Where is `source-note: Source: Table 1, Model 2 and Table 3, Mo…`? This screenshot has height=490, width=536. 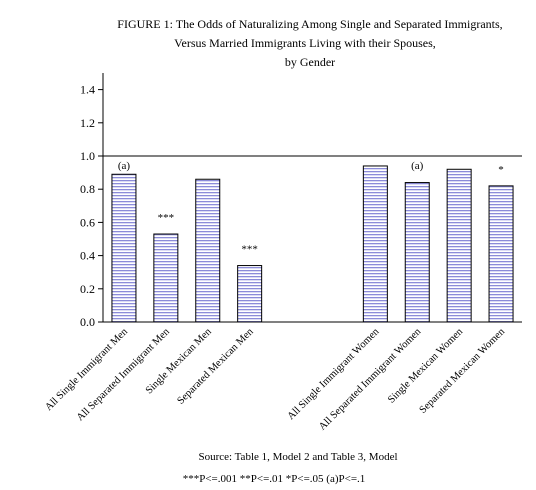
source-note: Source: Table 1, Model 2 and Table 3, Mo… is located at coordinates (297, 457).